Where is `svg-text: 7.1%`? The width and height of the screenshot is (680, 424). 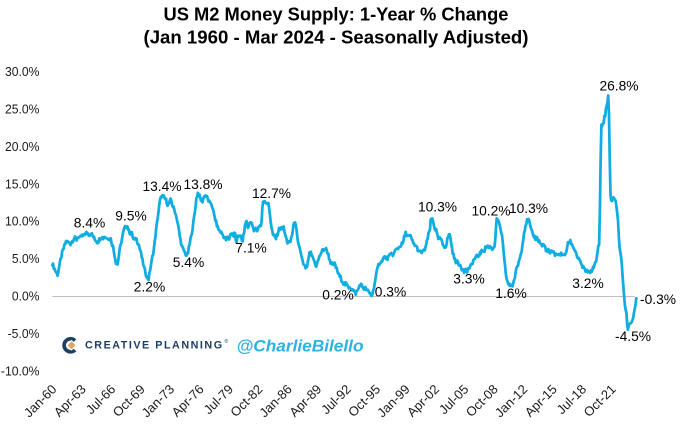
svg-text: 7.1% is located at coordinates (250, 248).